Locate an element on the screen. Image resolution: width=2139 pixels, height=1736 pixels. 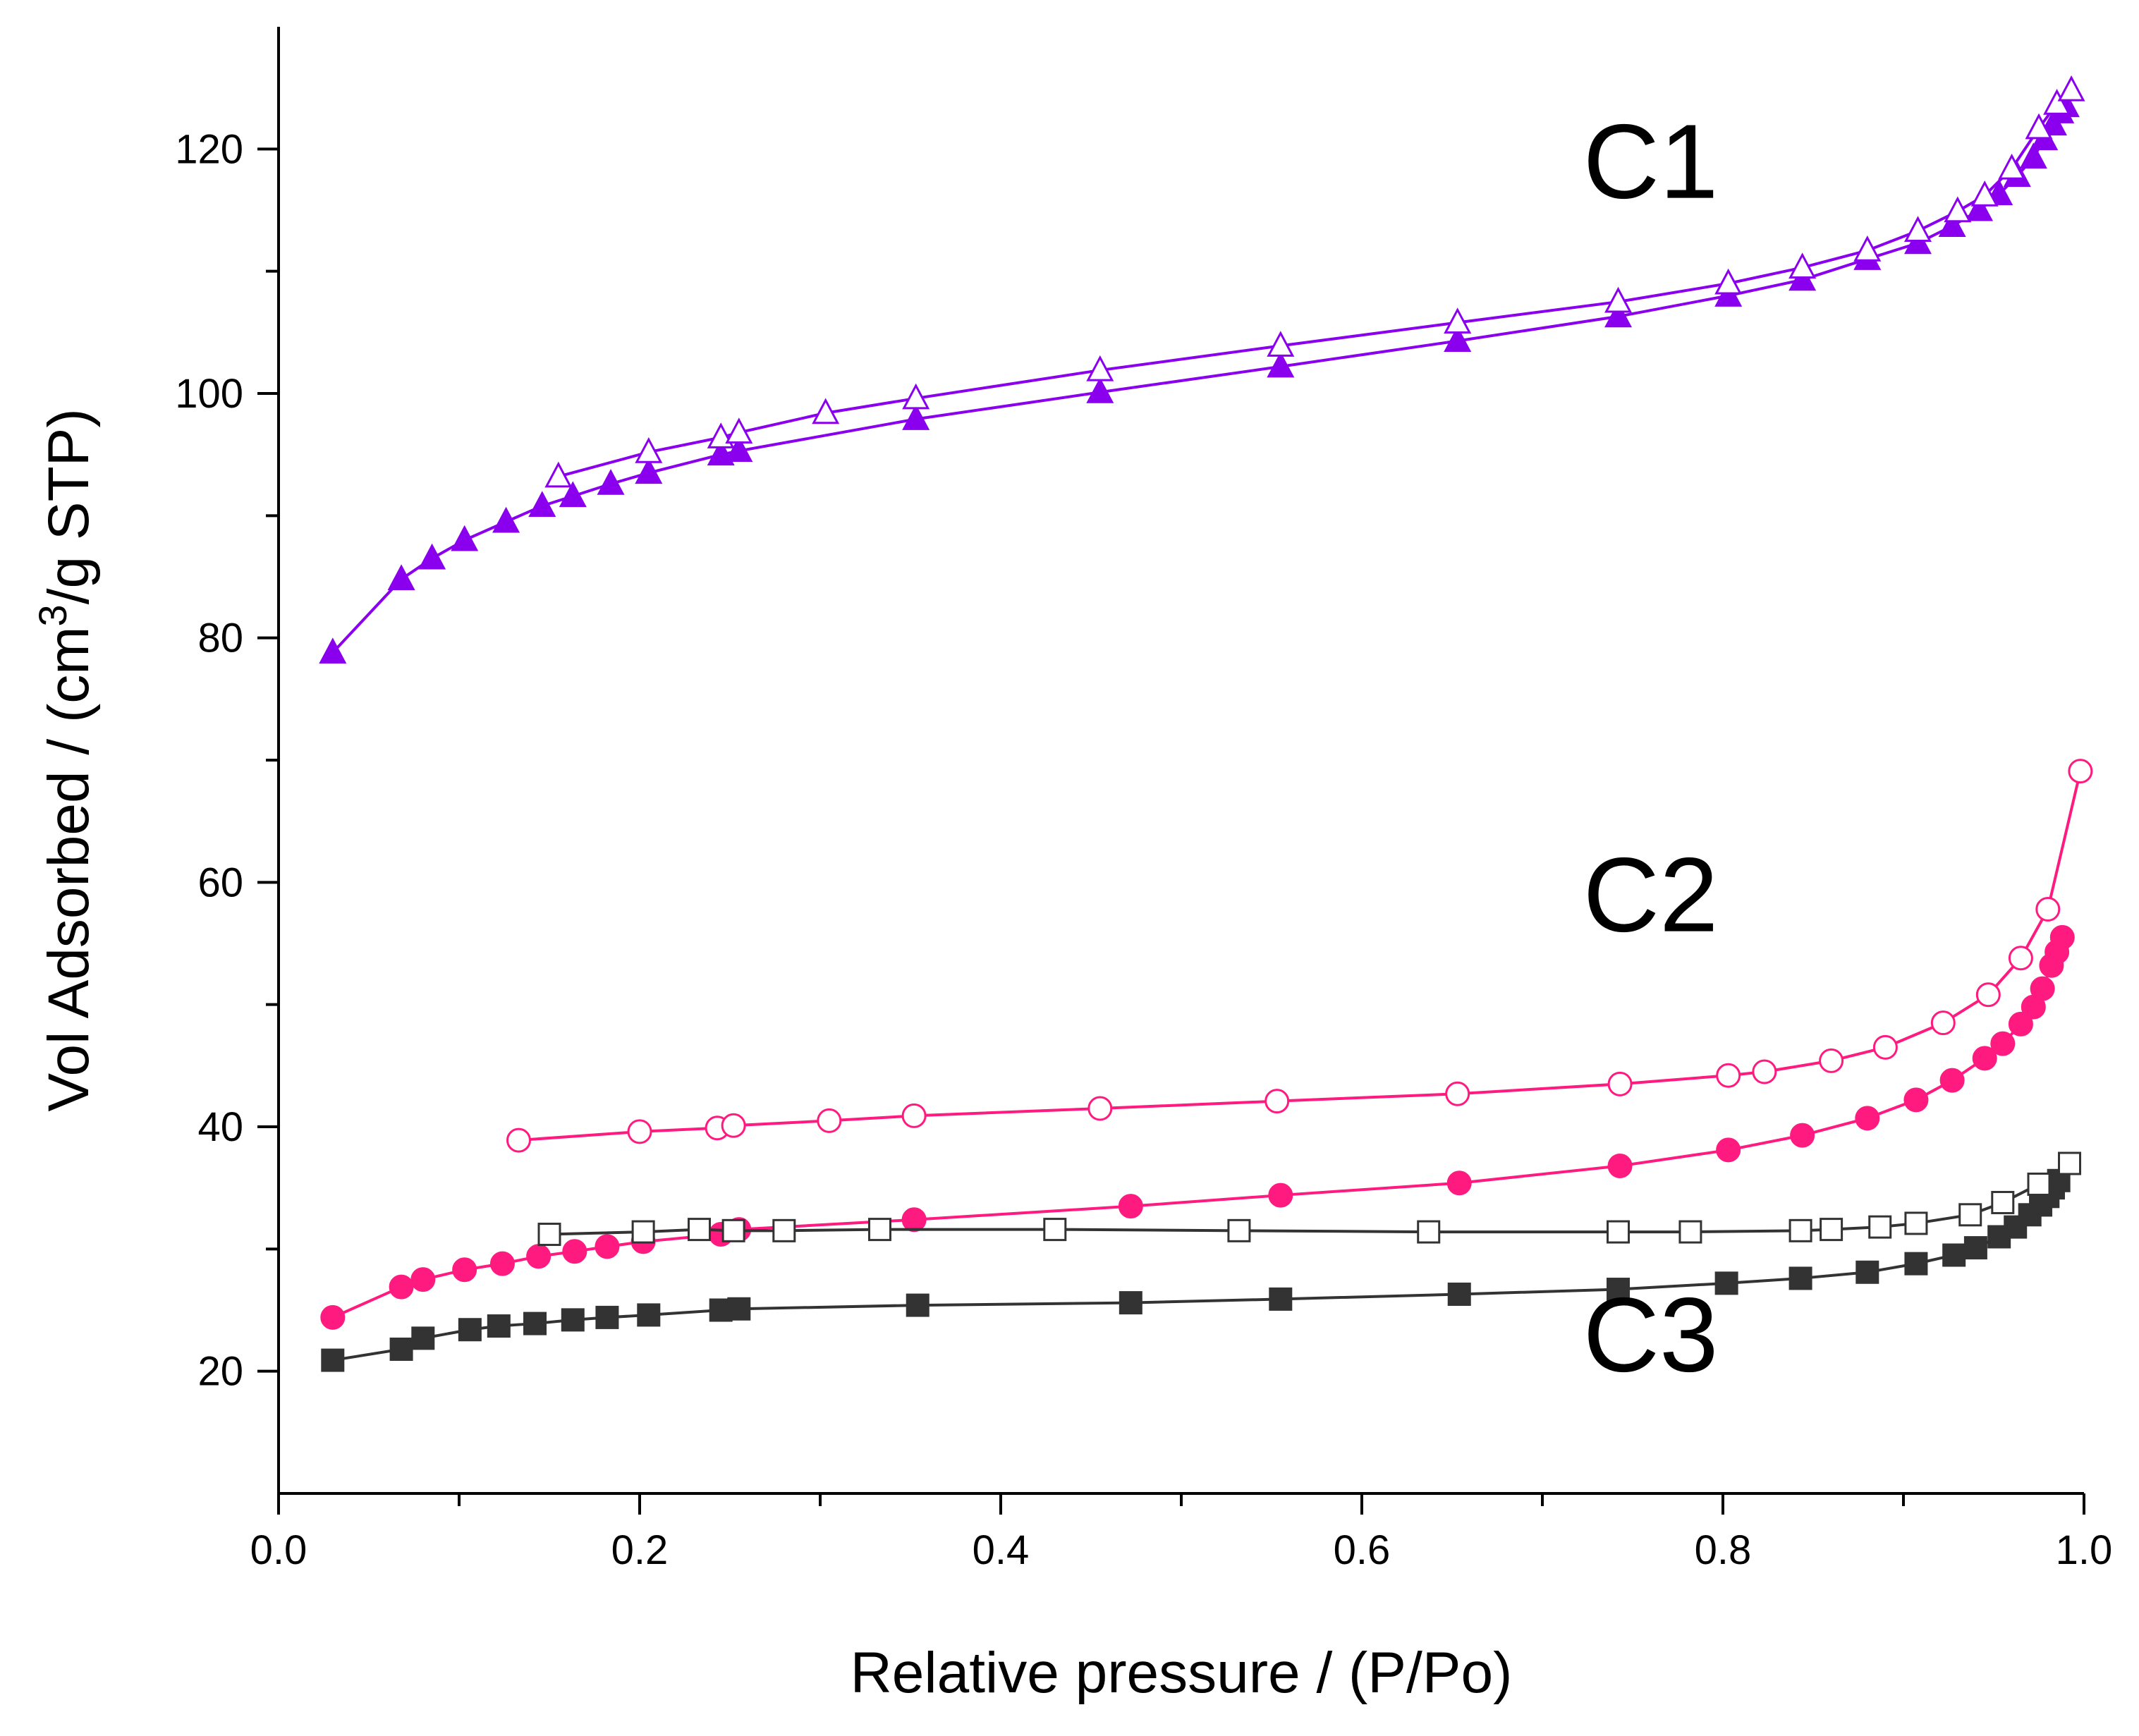
x-tick-label: 0.4 is located at coordinates (1001, 1550).